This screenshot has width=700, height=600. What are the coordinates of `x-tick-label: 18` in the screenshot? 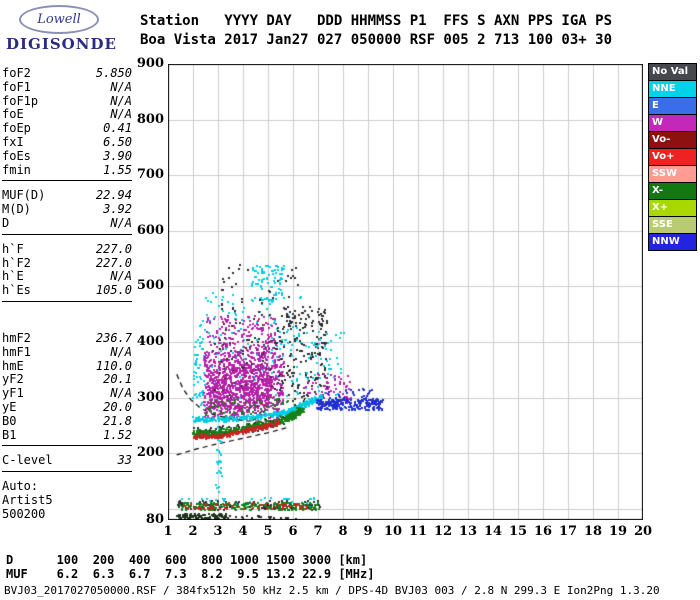 It's located at (593, 531).